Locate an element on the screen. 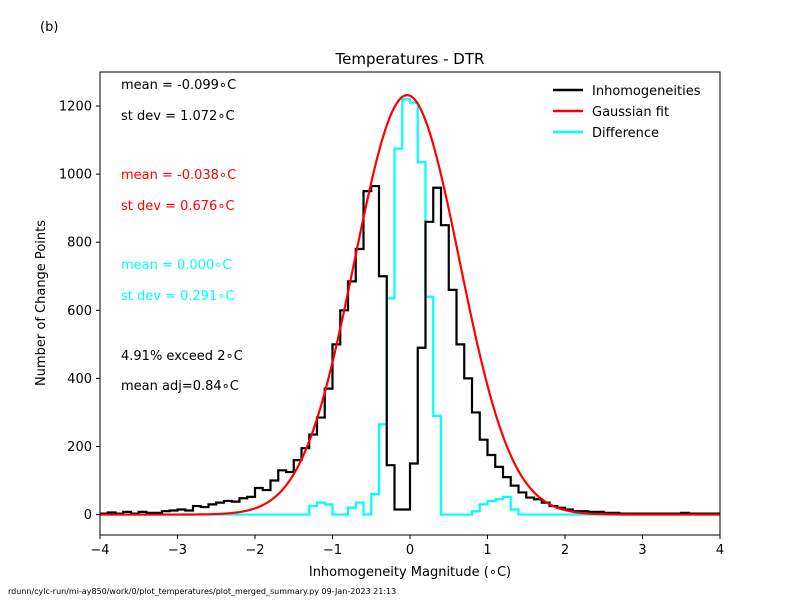  x-axis-label: Inhomogeneity Magnitude (∘C) is located at coordinates (410, 572).